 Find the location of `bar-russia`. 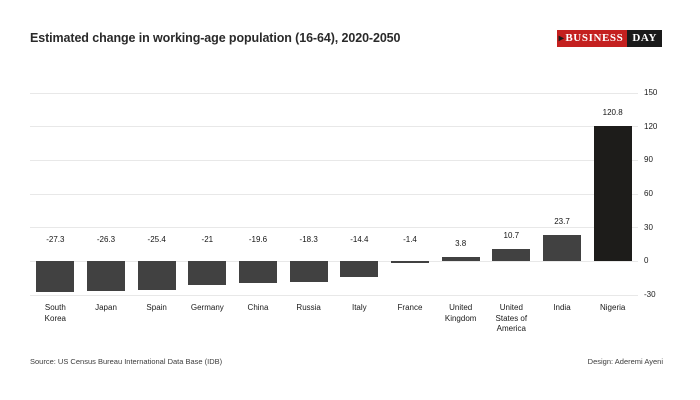

bar-russia is located at coordinates (308, 271).